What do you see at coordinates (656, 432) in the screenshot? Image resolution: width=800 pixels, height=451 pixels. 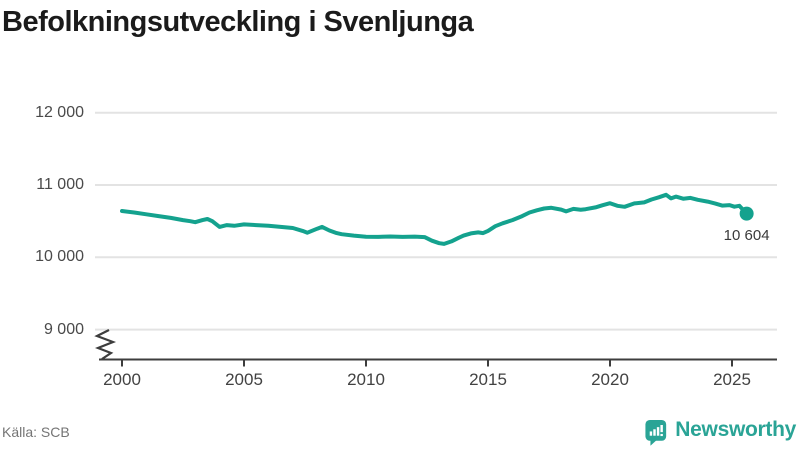 I see `newsworthy-speech-bubble-chart-icon` at bounding box center [656, 432].